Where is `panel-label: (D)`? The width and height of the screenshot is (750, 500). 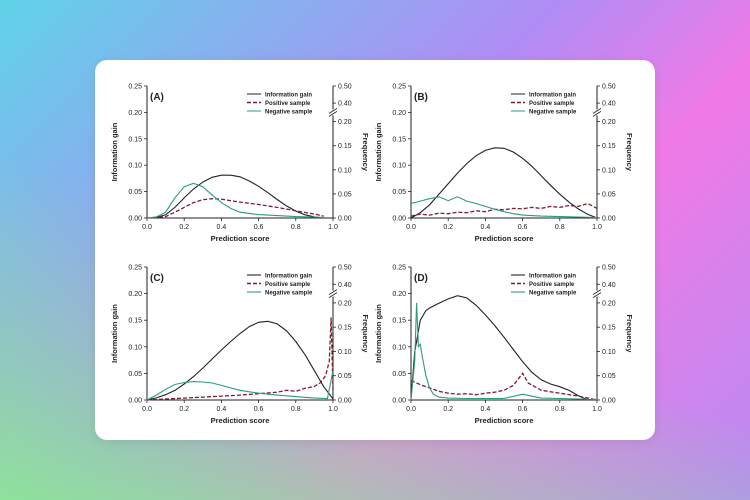 panel-label: (D) is located at coordinates (421, 278).